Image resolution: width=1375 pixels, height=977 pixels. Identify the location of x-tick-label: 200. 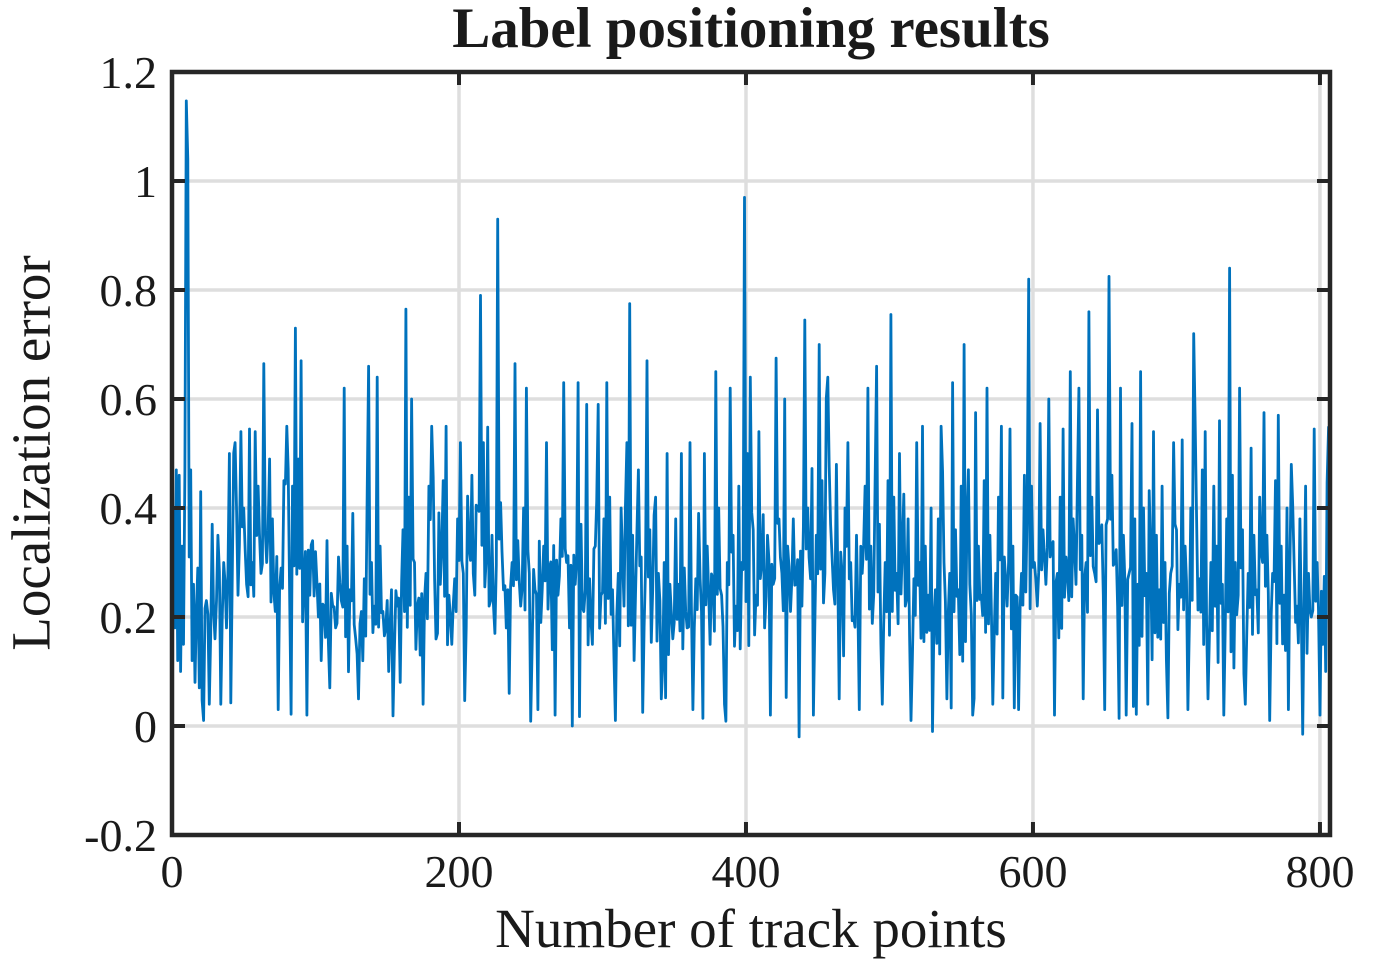
(458, 871).